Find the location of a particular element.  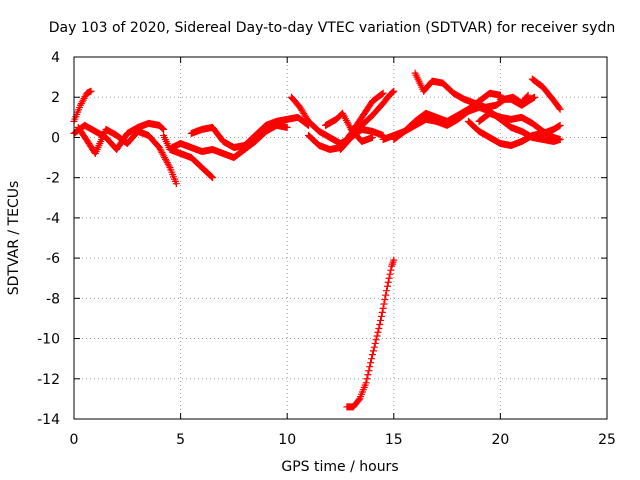

y-tick-label: -10 is located at coordinates (48, 340).